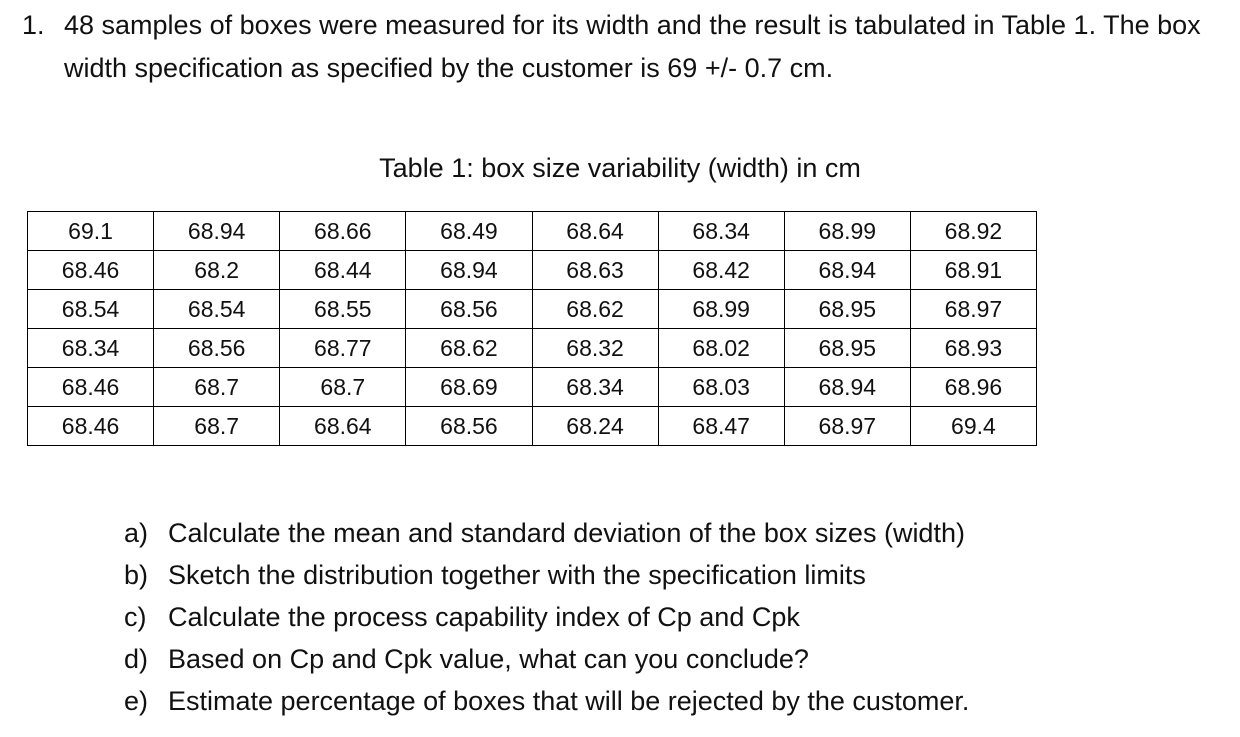 The width and height of the screenshot is (1240, 737). I want to click on table-row: 68.46 68.7 68.7 68.69 68.34 68.03 68.94 68.96, so click(532, 387).